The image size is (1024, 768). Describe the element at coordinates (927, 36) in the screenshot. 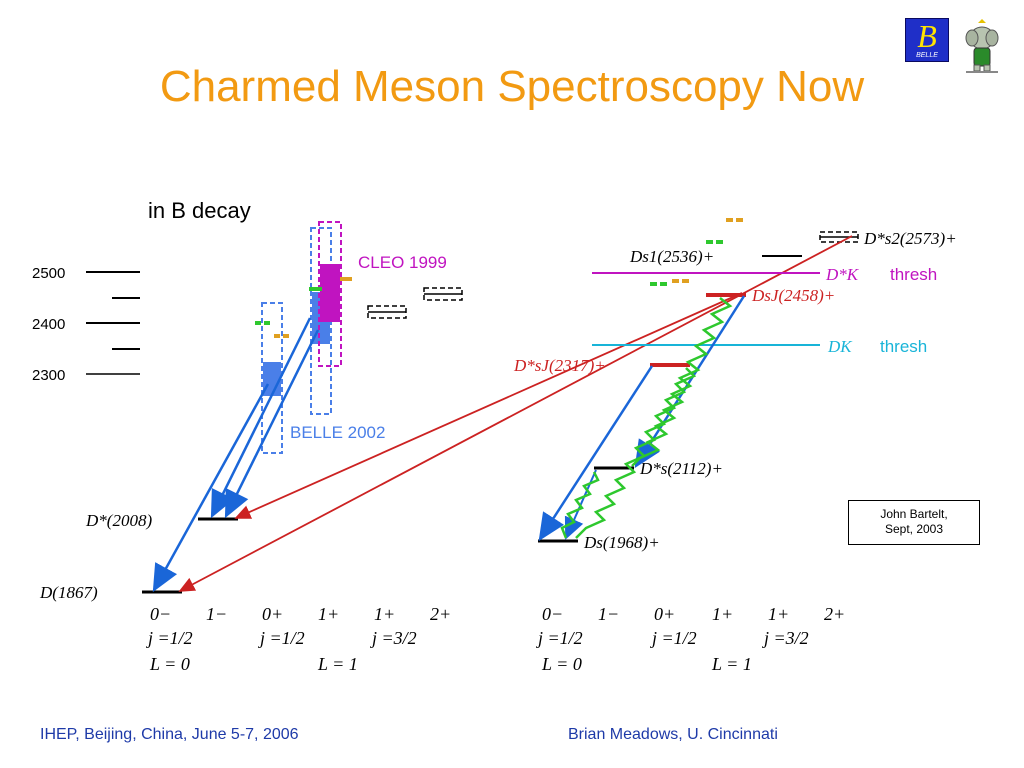

I see `belle-logo-glyph: B` at that location.